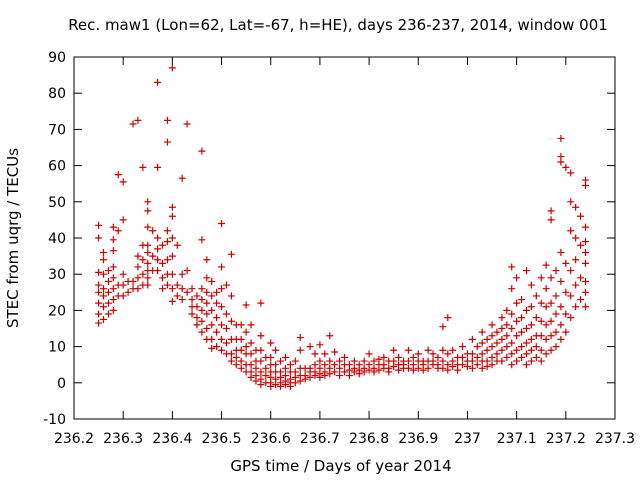 Image resolution: width=640 pixels, height=480 pixels. I want to click on x-tick-label: 237.1, so click(517, 439).